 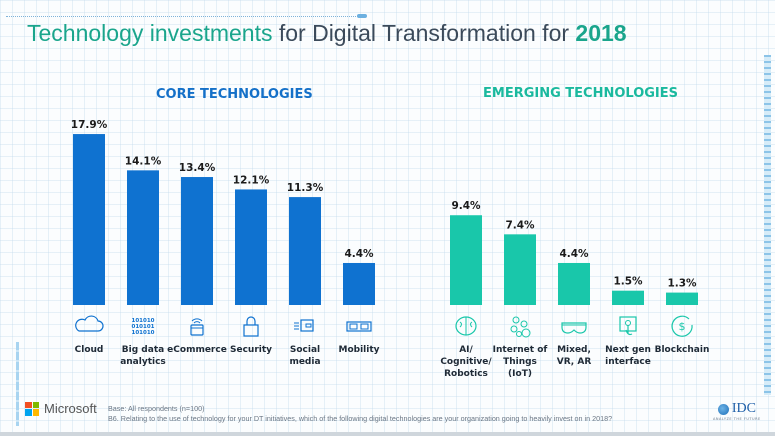 What do you see at coordinates (251, 180) in the screenshot?
I see `core-value-label-3: 12.1%` at bounding box center [251, 180].